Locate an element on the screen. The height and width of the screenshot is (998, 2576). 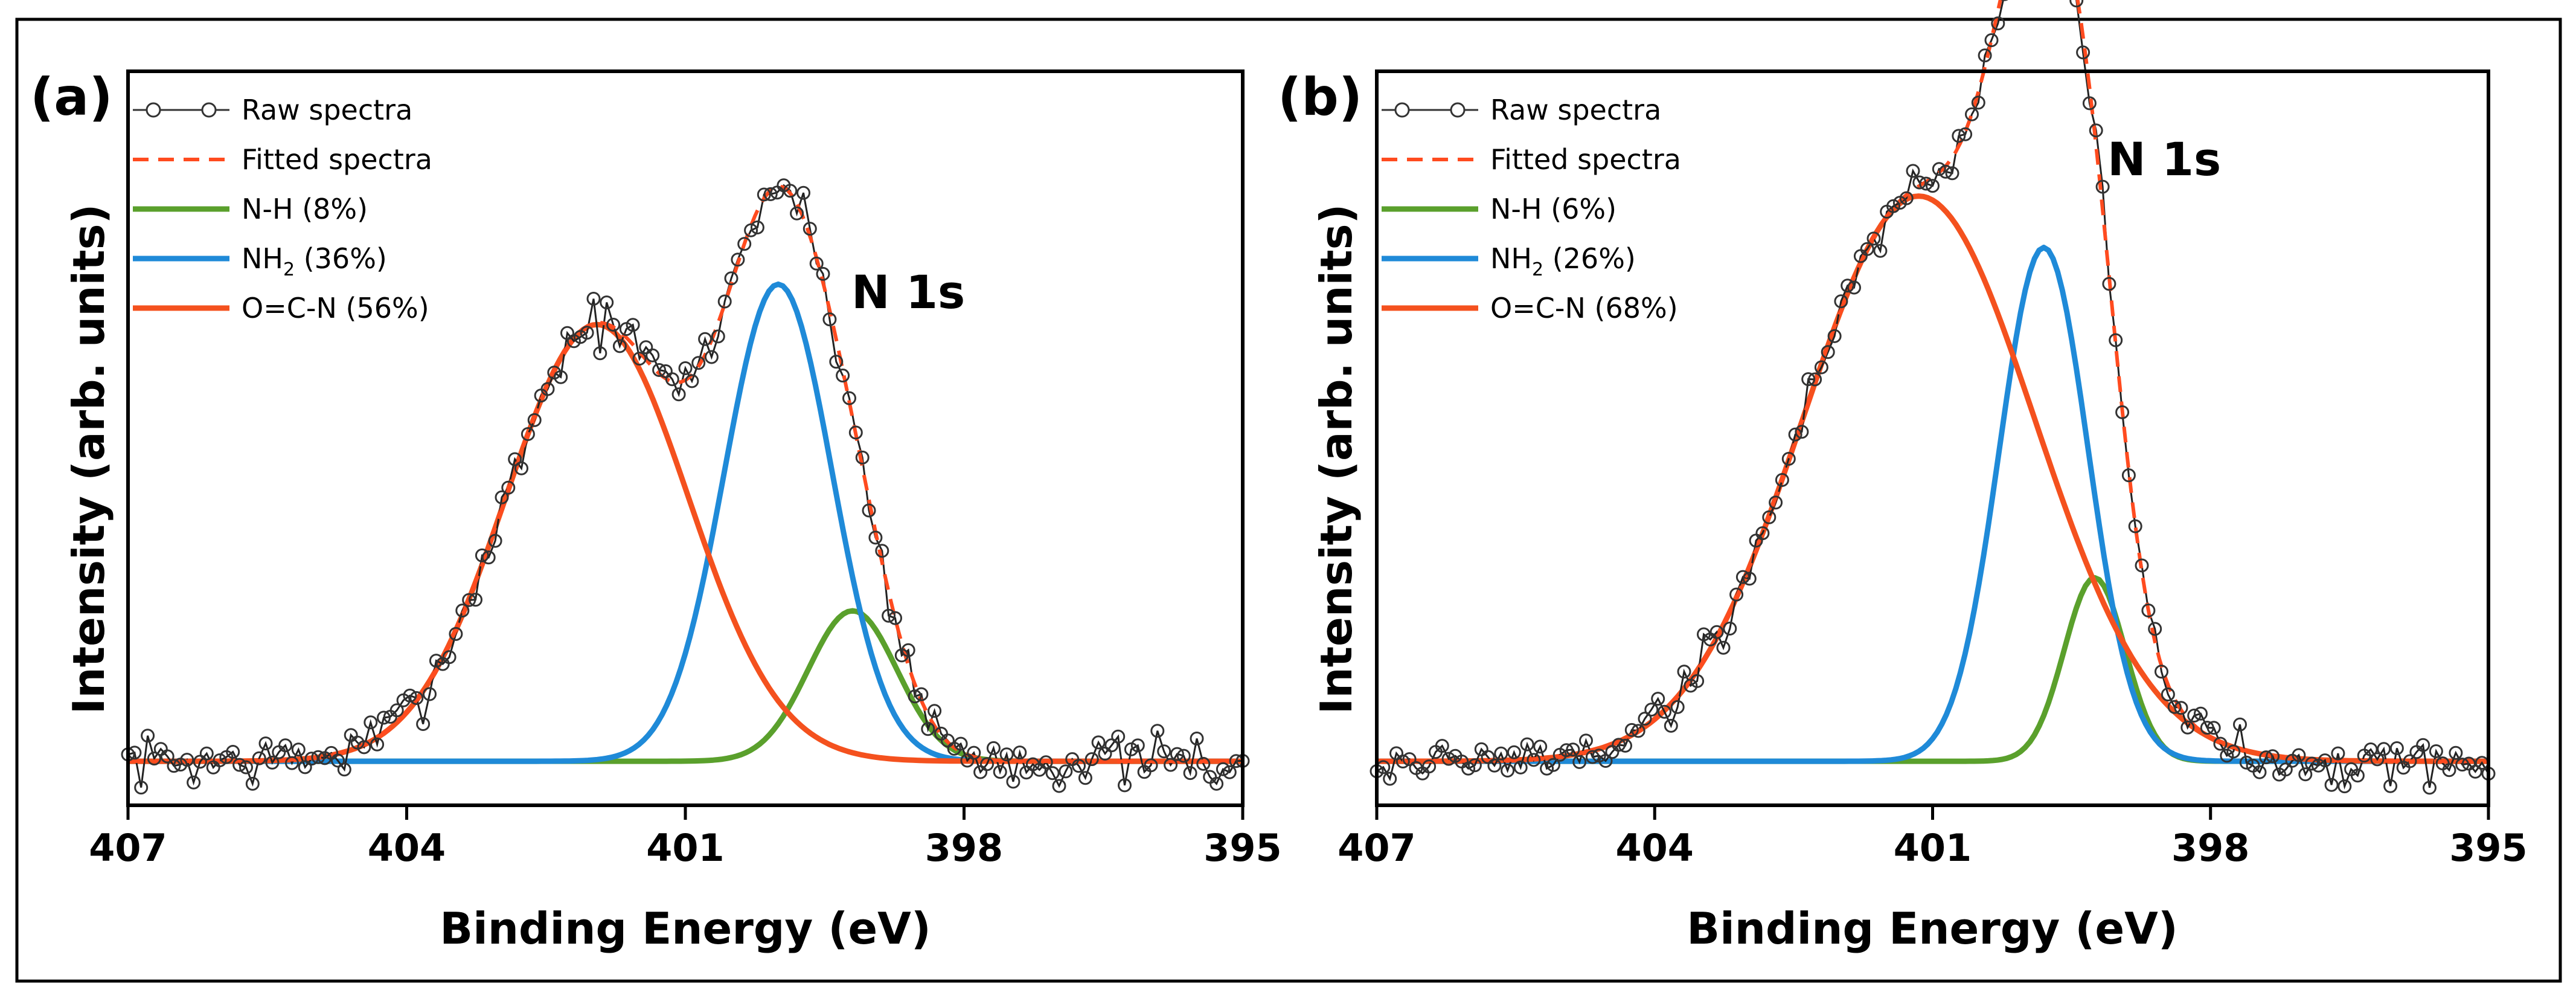
x-axis-ticks: 407 404 401 398 395 is located at coordinates (685, 837).